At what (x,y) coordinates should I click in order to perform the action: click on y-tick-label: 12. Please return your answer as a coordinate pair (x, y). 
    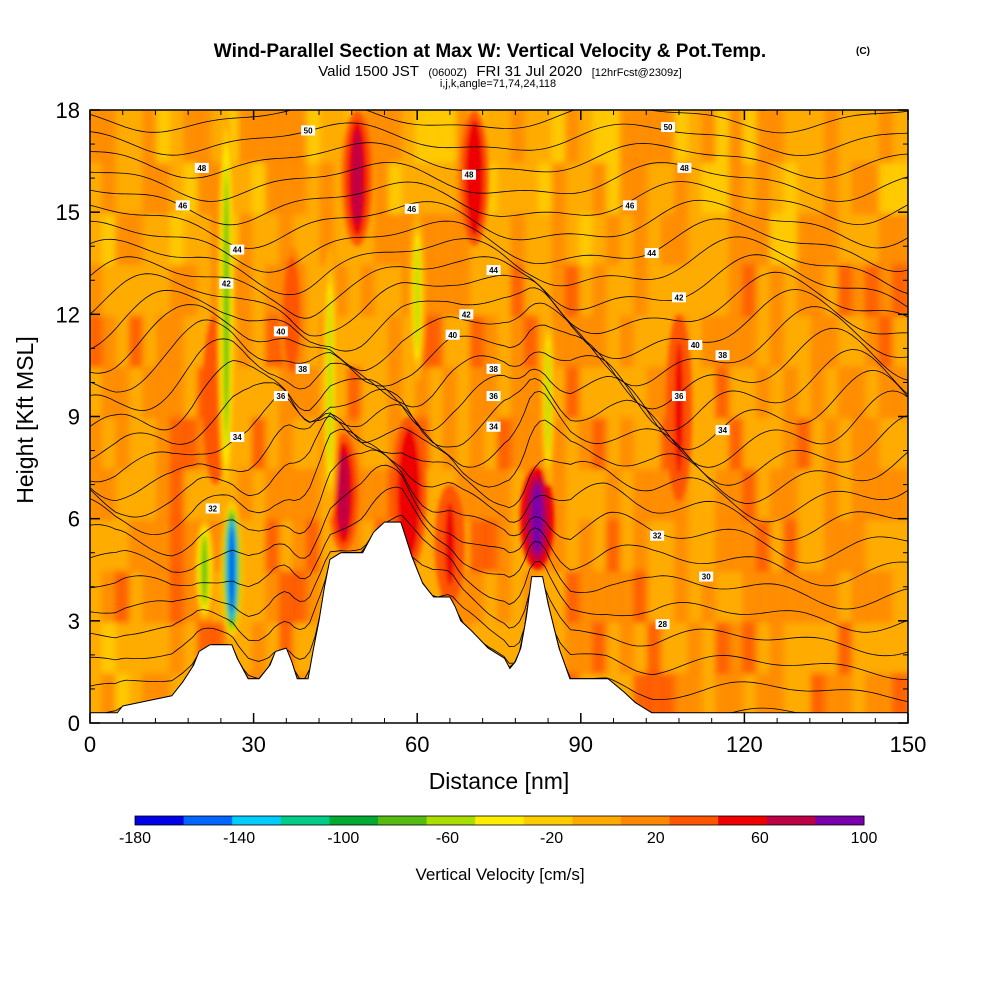
    Looking at the image, I should click on (68, 314).